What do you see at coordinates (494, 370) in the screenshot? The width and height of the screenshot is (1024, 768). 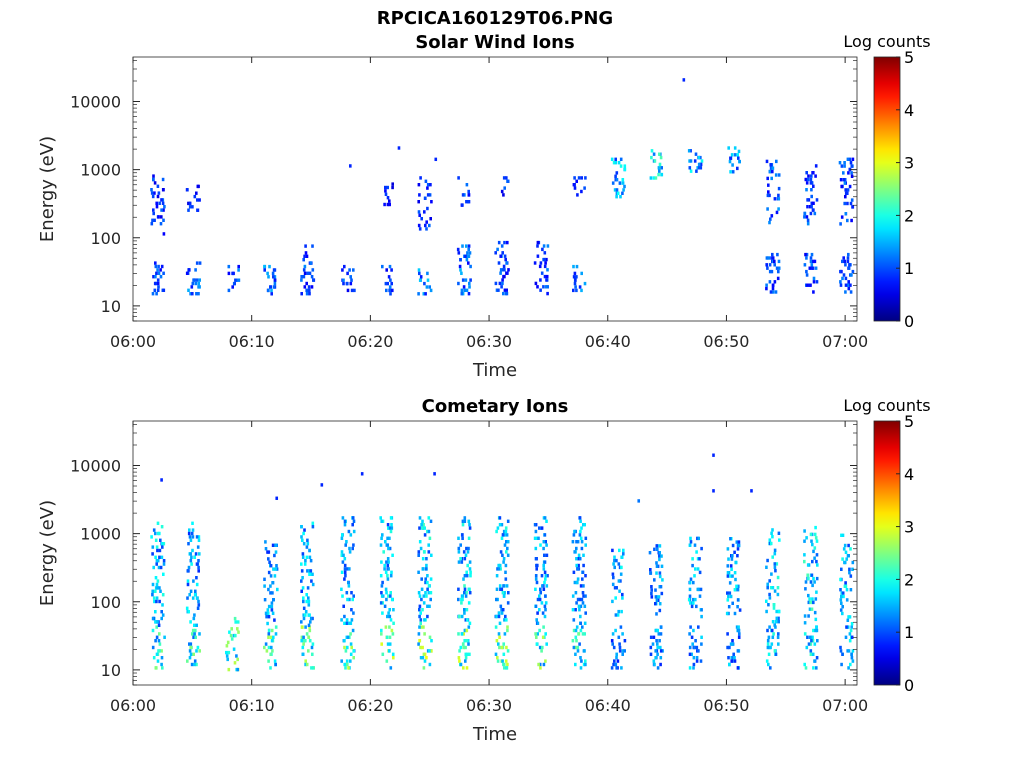 I see `x-axis-label: Time` at bounding box center [494, 370].